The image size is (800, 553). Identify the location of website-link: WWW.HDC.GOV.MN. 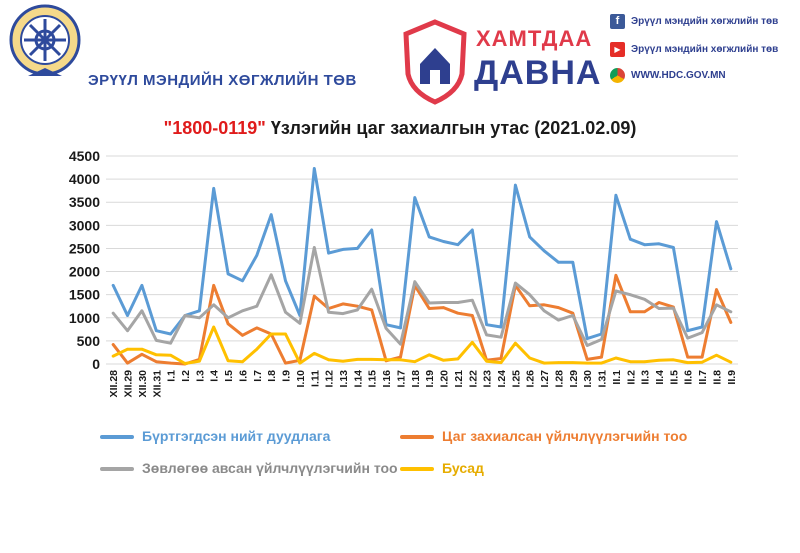
(668, 75).